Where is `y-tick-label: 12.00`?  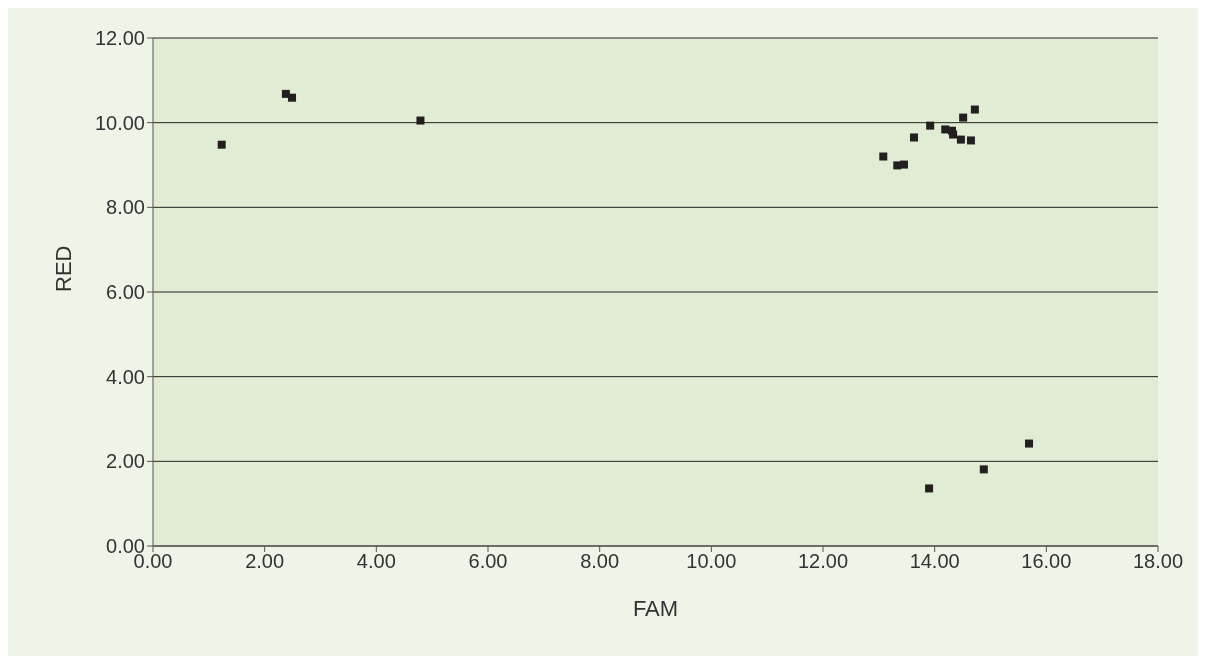
y-tick-label: 12.00 is located at coordinates (119, 38).